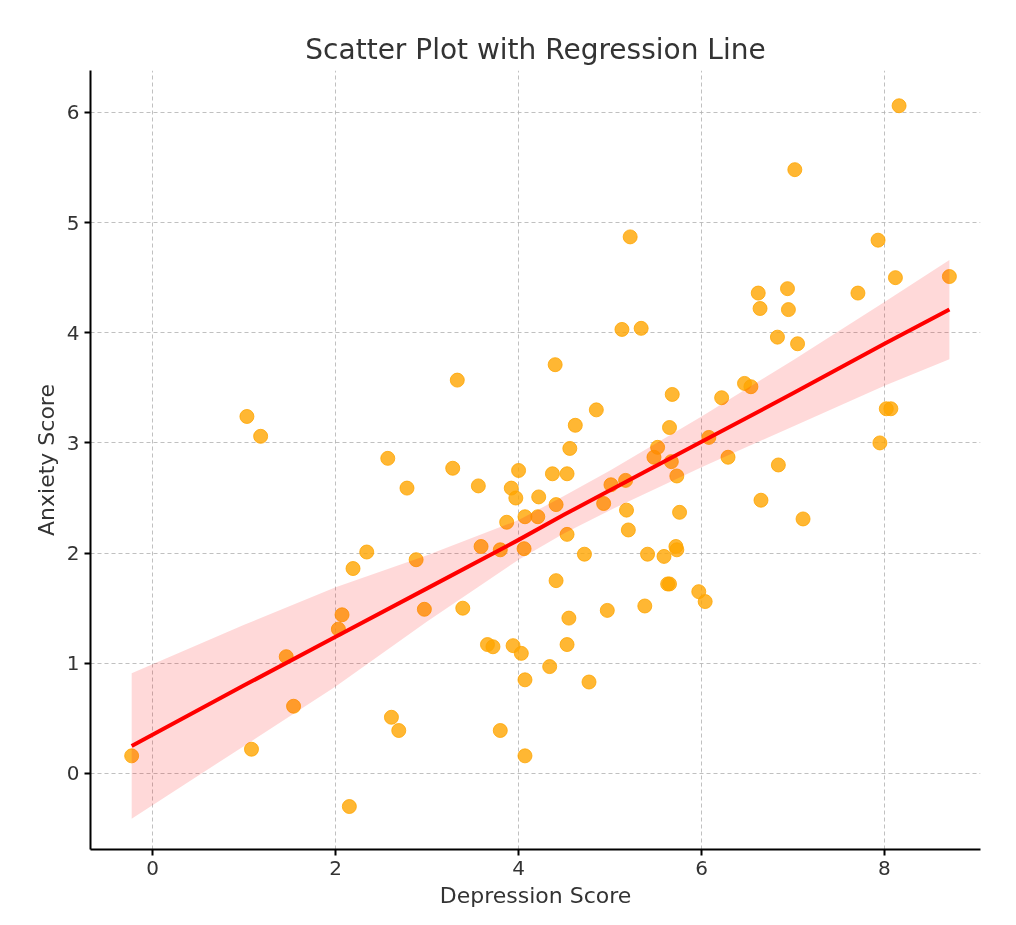 This screenshot has height=925, width=1016. What do you see at coordinates (153, 867) in the screenshot?
I see `x-tick-label: 0` at bounding box center [153, 867].